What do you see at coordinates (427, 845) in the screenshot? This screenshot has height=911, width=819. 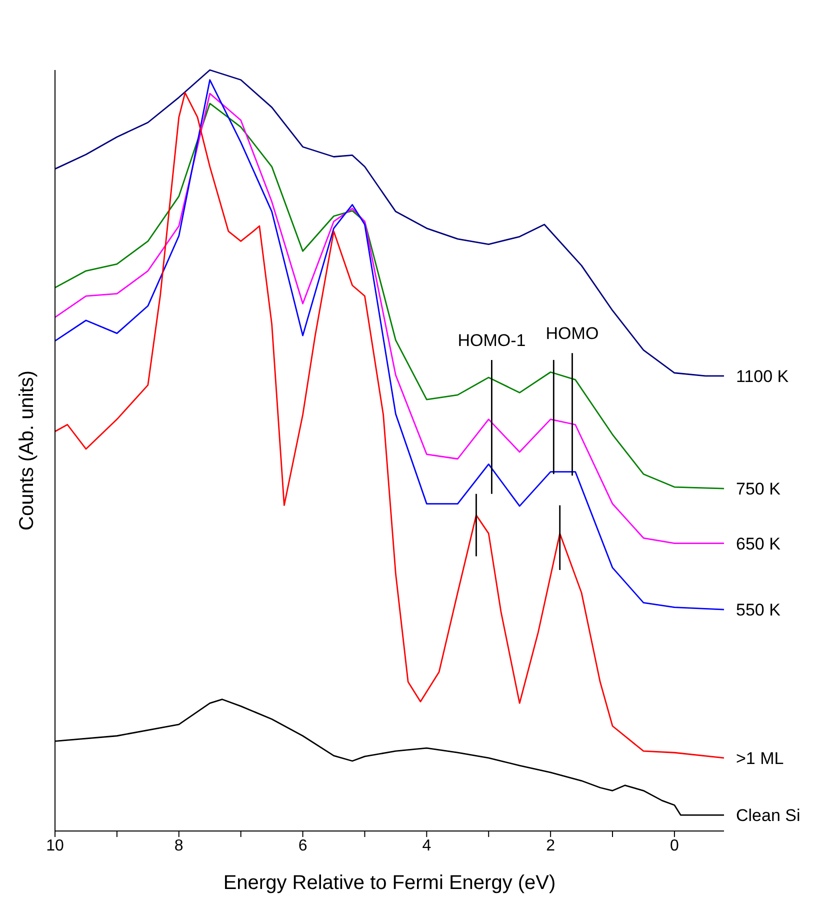 I see `x-tick-label: 4` at bounding box center [427, 845].